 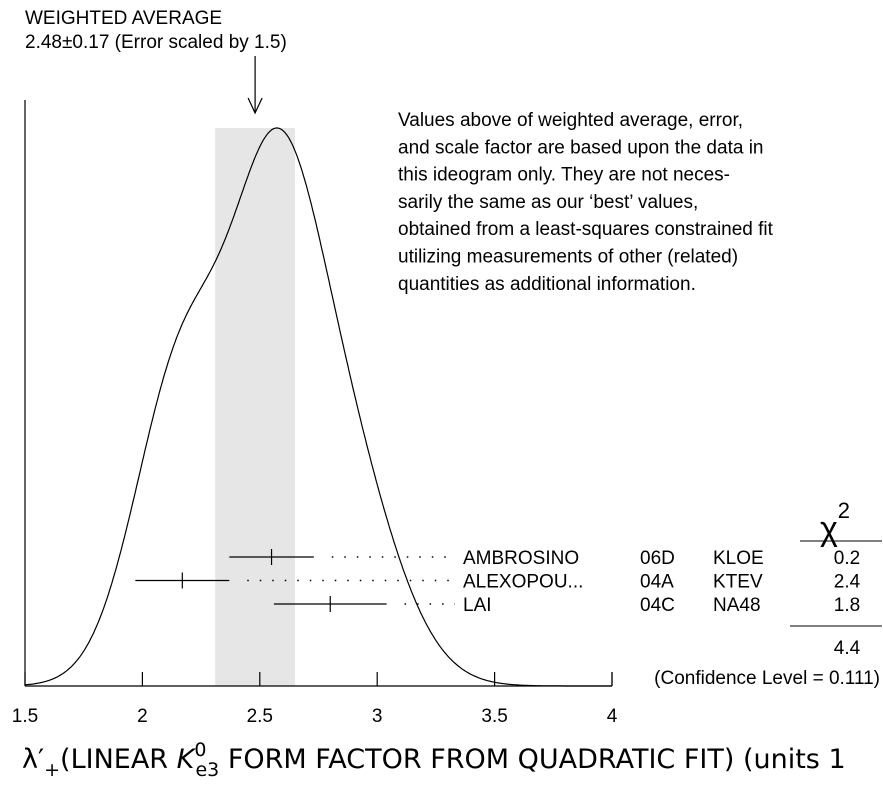 I want to click on x-tick-label: 4, so click(x=612, y=716).